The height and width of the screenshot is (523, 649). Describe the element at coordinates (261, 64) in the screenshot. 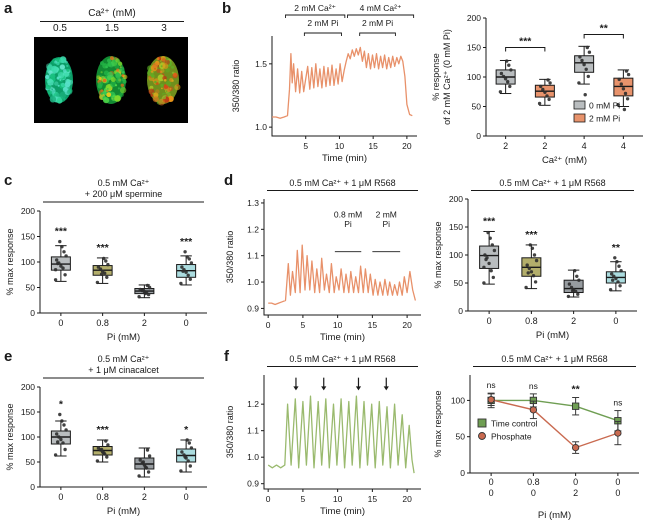

I see `svg-text: 1.5` at that location.